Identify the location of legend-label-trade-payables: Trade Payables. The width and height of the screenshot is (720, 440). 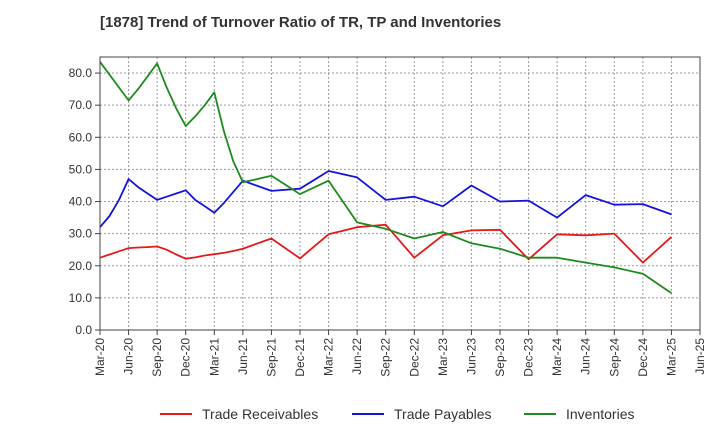
(443, 414).